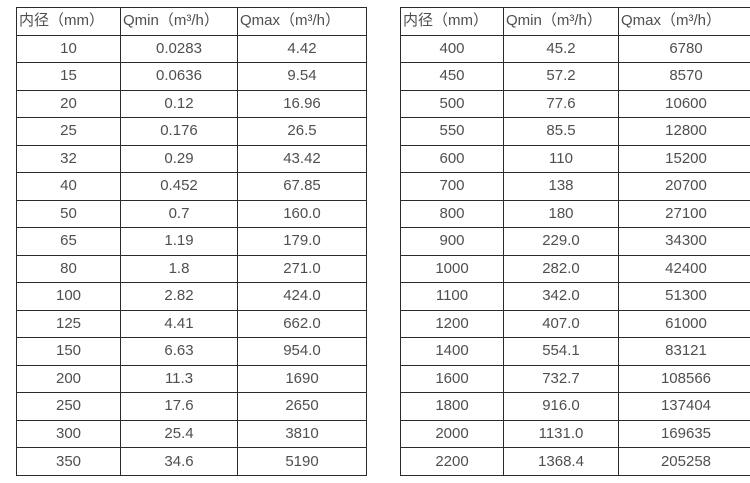 The height and width of the screenshot is (483, 750). I want to click on table-cell: 1200, so click(452, 324).